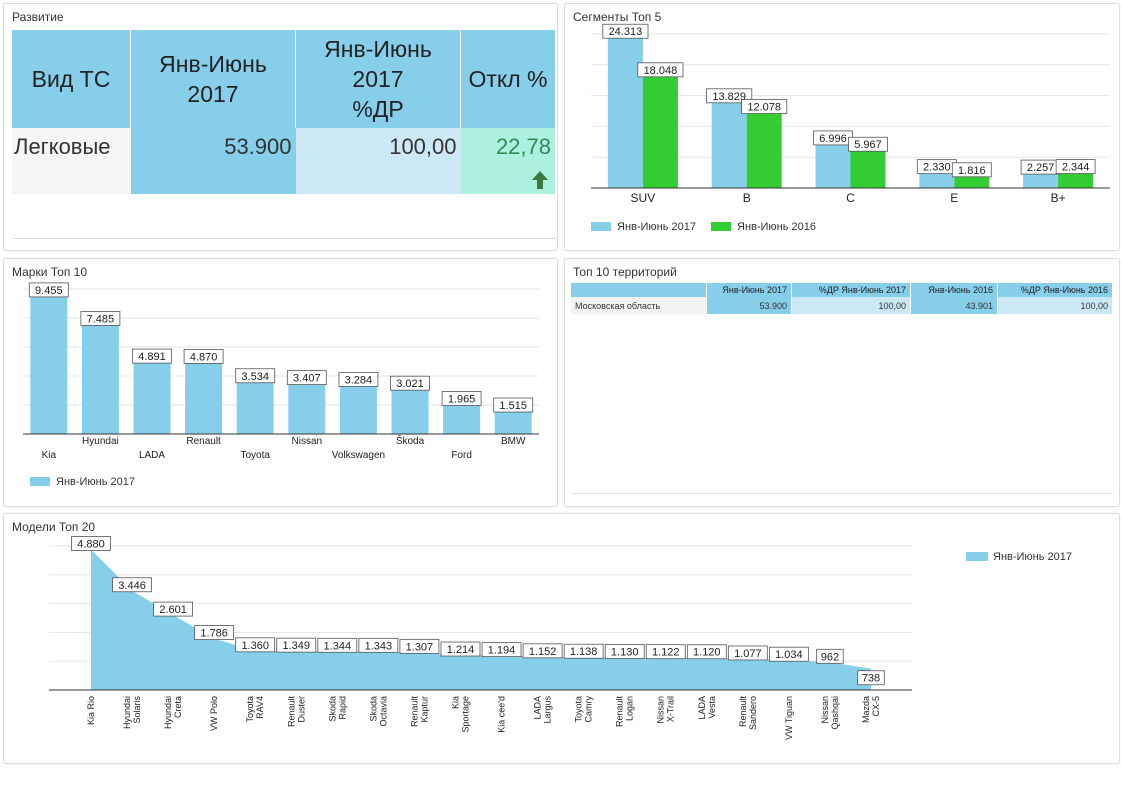 The height and width of the screenshot is (793, 1122). I want to click on data-label-17: 1.034, so click(789, 655).